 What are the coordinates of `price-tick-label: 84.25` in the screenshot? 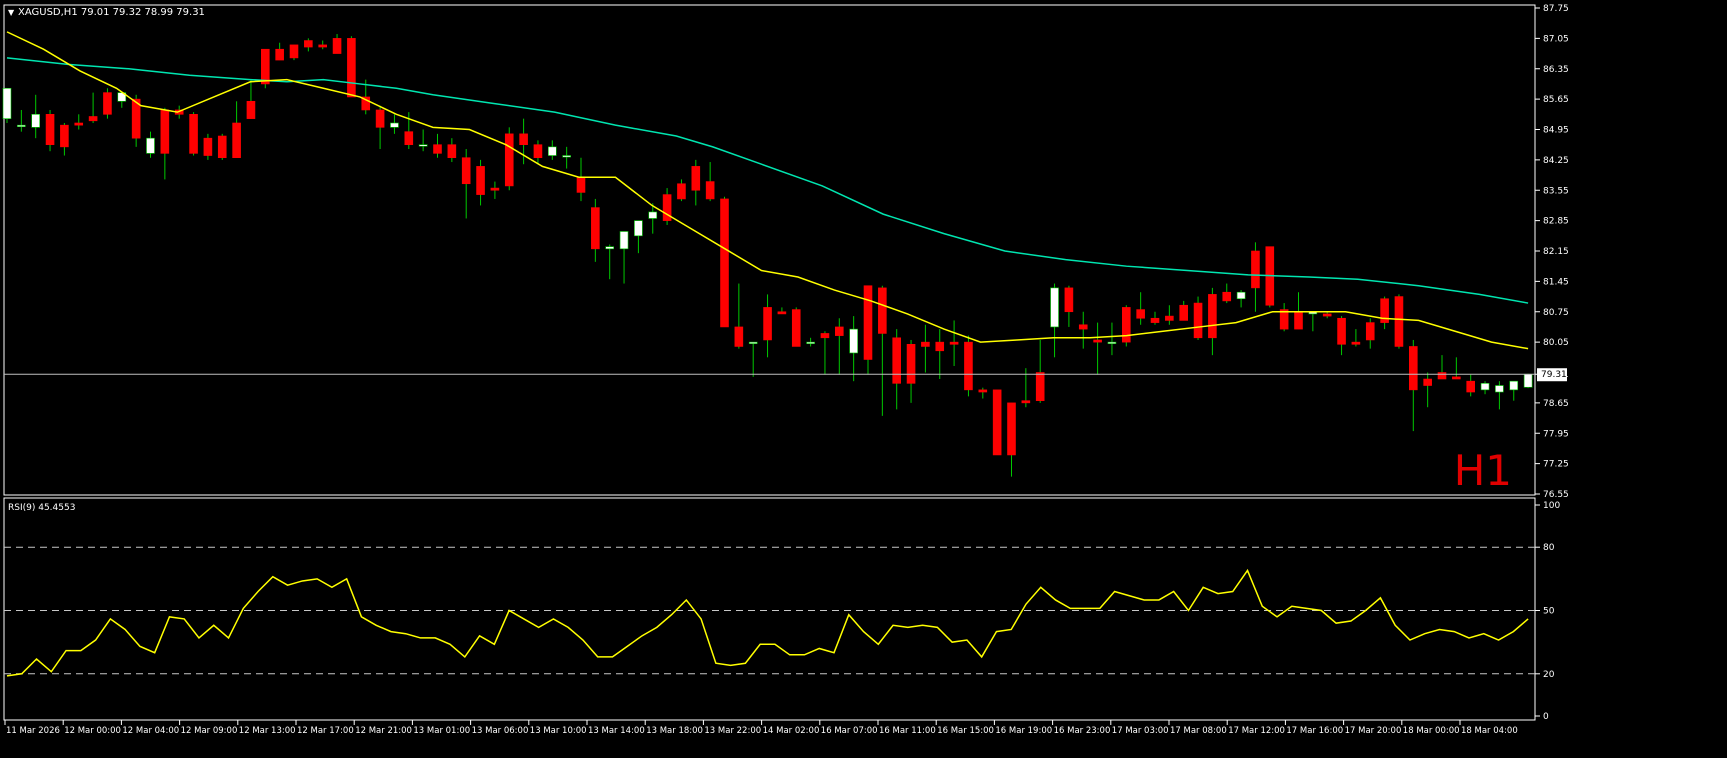 It's located at (1556, 161).